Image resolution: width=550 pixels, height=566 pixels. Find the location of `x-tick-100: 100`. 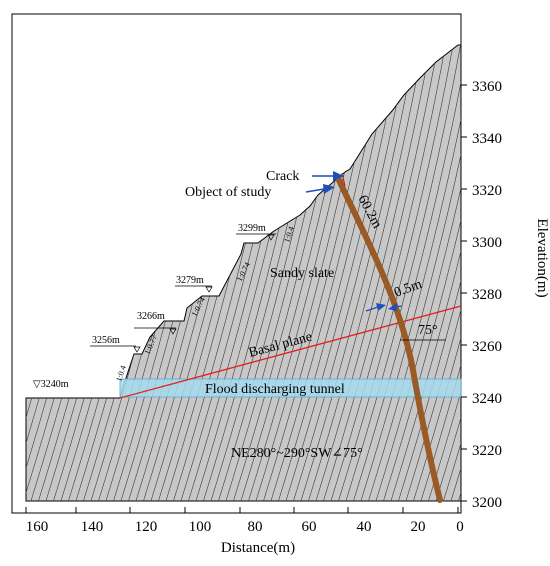

x-tick-100: 100 is located at coordinates (200, 527).